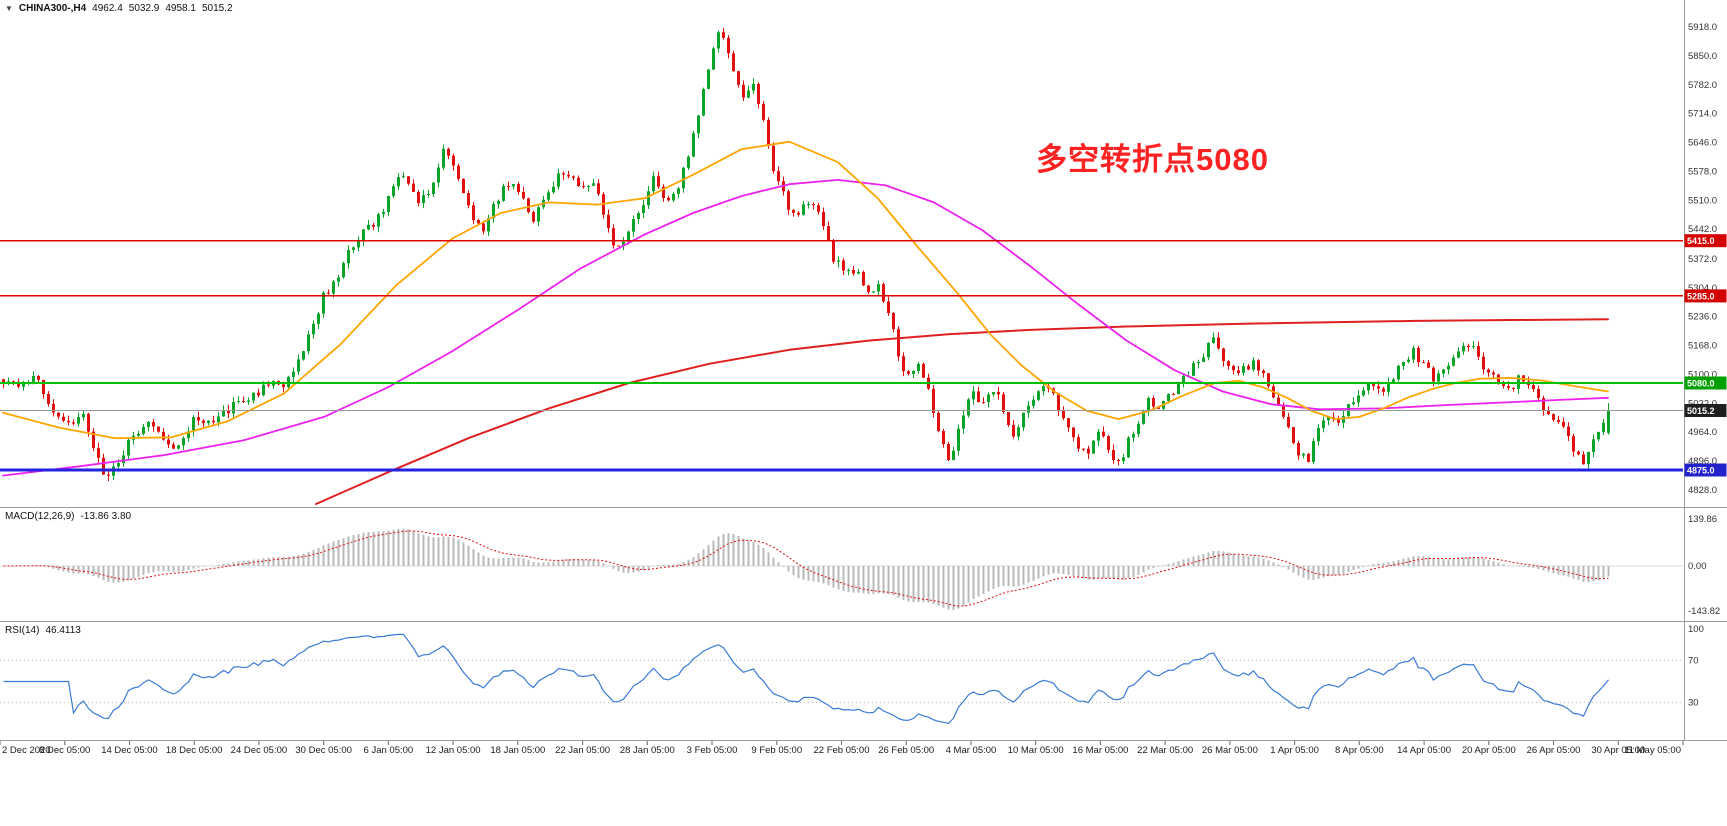 The image size is (1727, 826). Describe the element at coordinates (1702, 346) in the screenshot. I see `price-tick-label: 5168.0` at that location.